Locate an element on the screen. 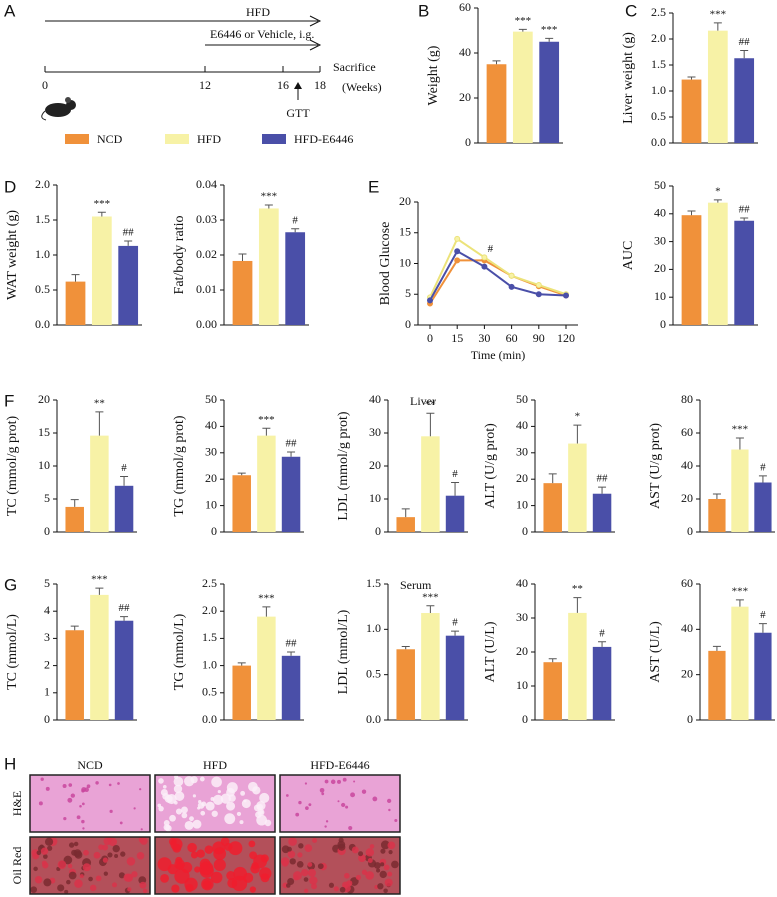 The width and height of the screenshot is (777, 897). panel-label: E is located at coordinates (373, 186).